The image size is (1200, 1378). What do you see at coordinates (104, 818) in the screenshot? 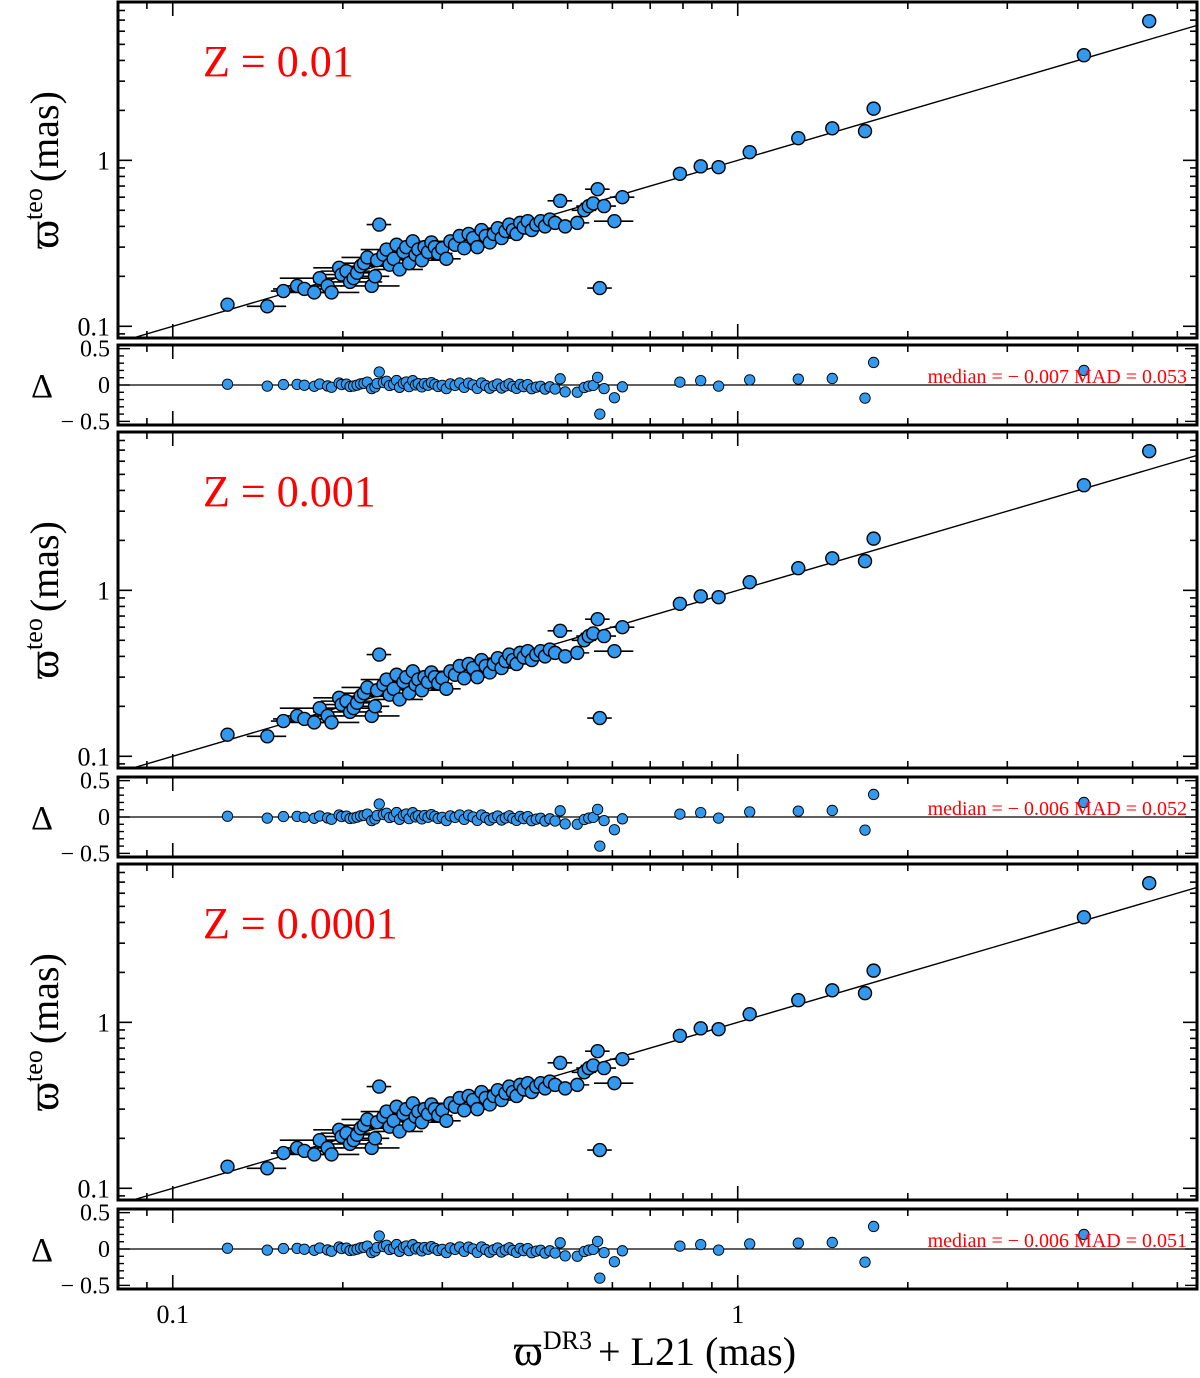
I see `res-y-tick-label: 0` at bounding box center [104, 818].